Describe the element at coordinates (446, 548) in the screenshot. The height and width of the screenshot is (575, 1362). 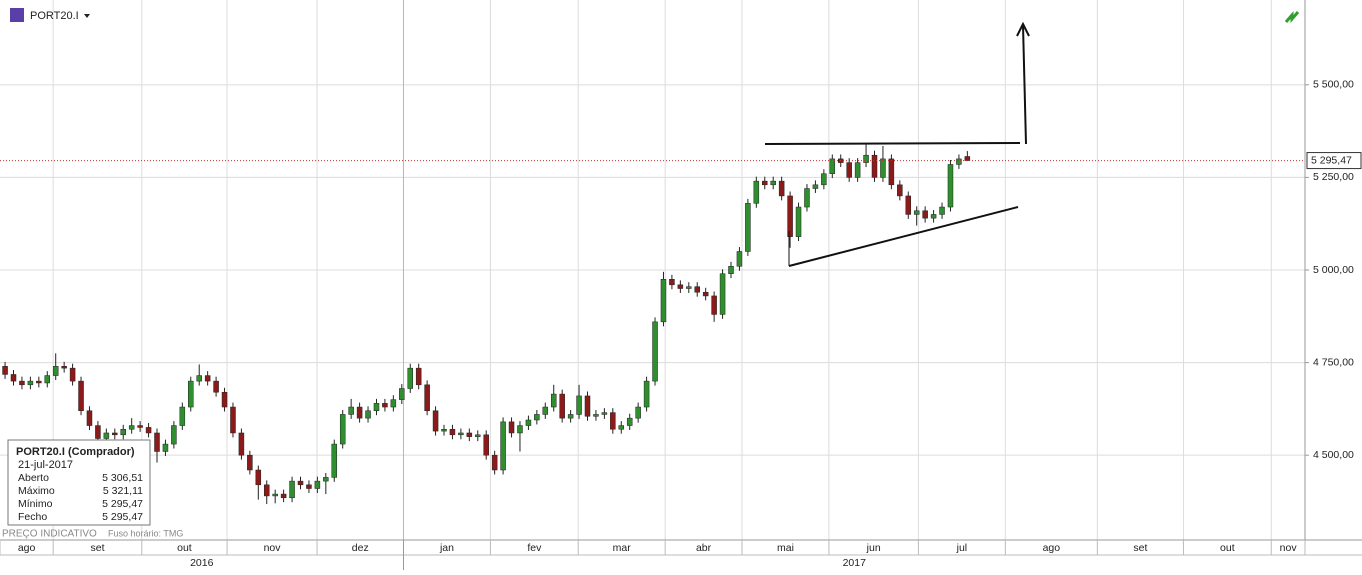
I see `month-label: jan` at that location.